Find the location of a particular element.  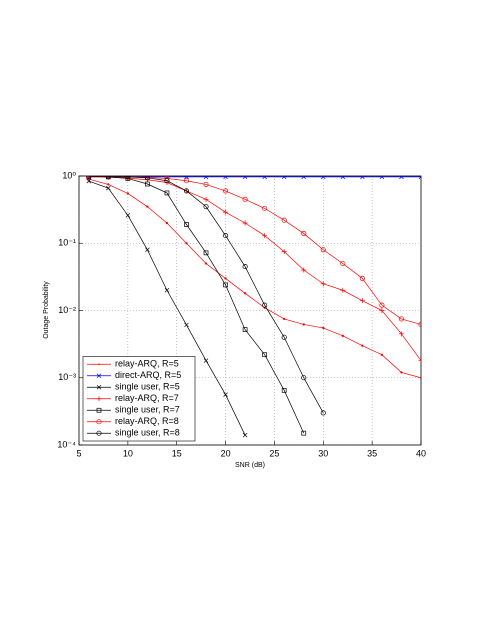

legend-label: direct-ARQ, R=5 is located at coordinates (148, 375).